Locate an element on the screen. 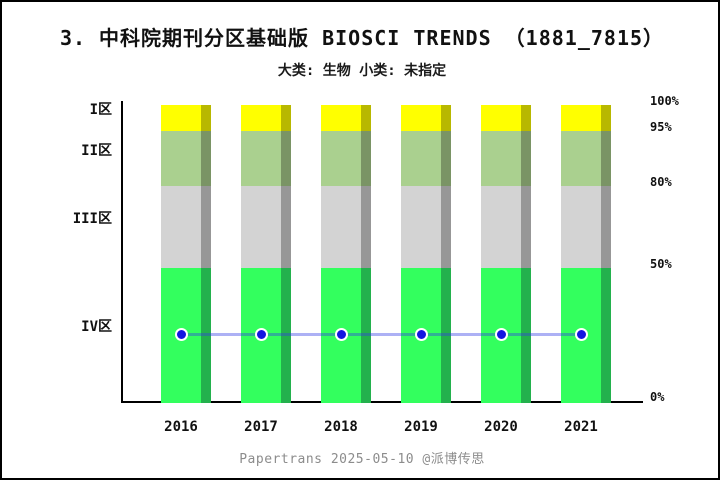 The height and width of the screenshot is (480, 720). data-point-marker-2016 is located at coordinates (181, 335).